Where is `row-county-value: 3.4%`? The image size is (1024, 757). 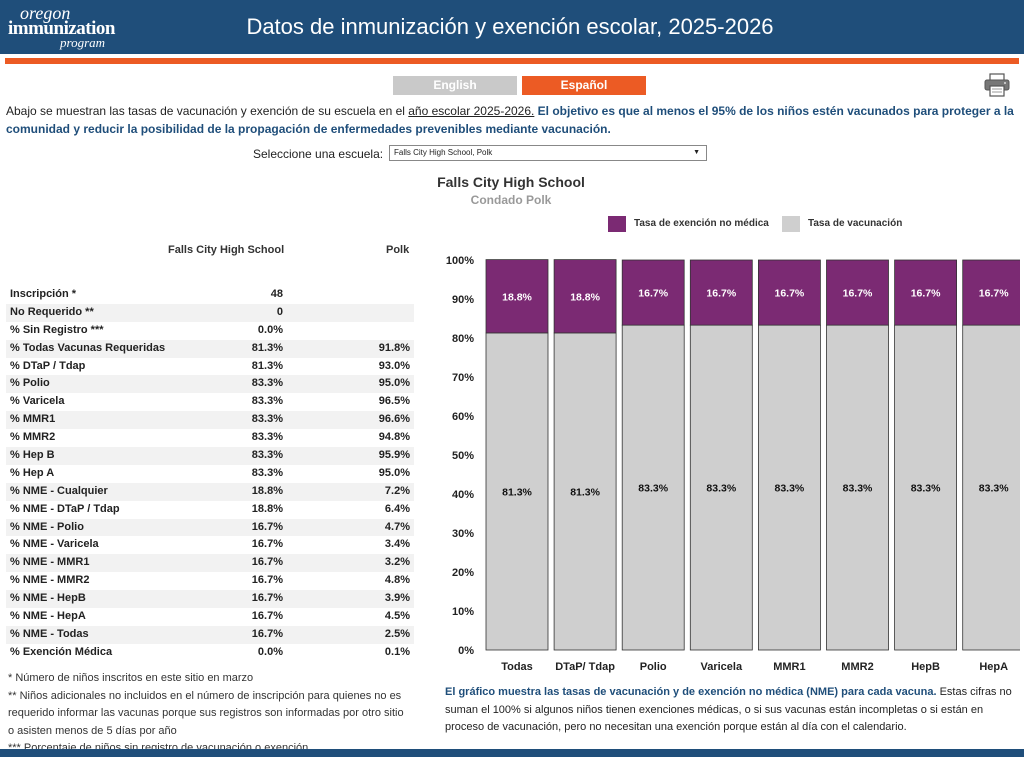
row-county-value: 3.4% is located at coordinates (397, 544).